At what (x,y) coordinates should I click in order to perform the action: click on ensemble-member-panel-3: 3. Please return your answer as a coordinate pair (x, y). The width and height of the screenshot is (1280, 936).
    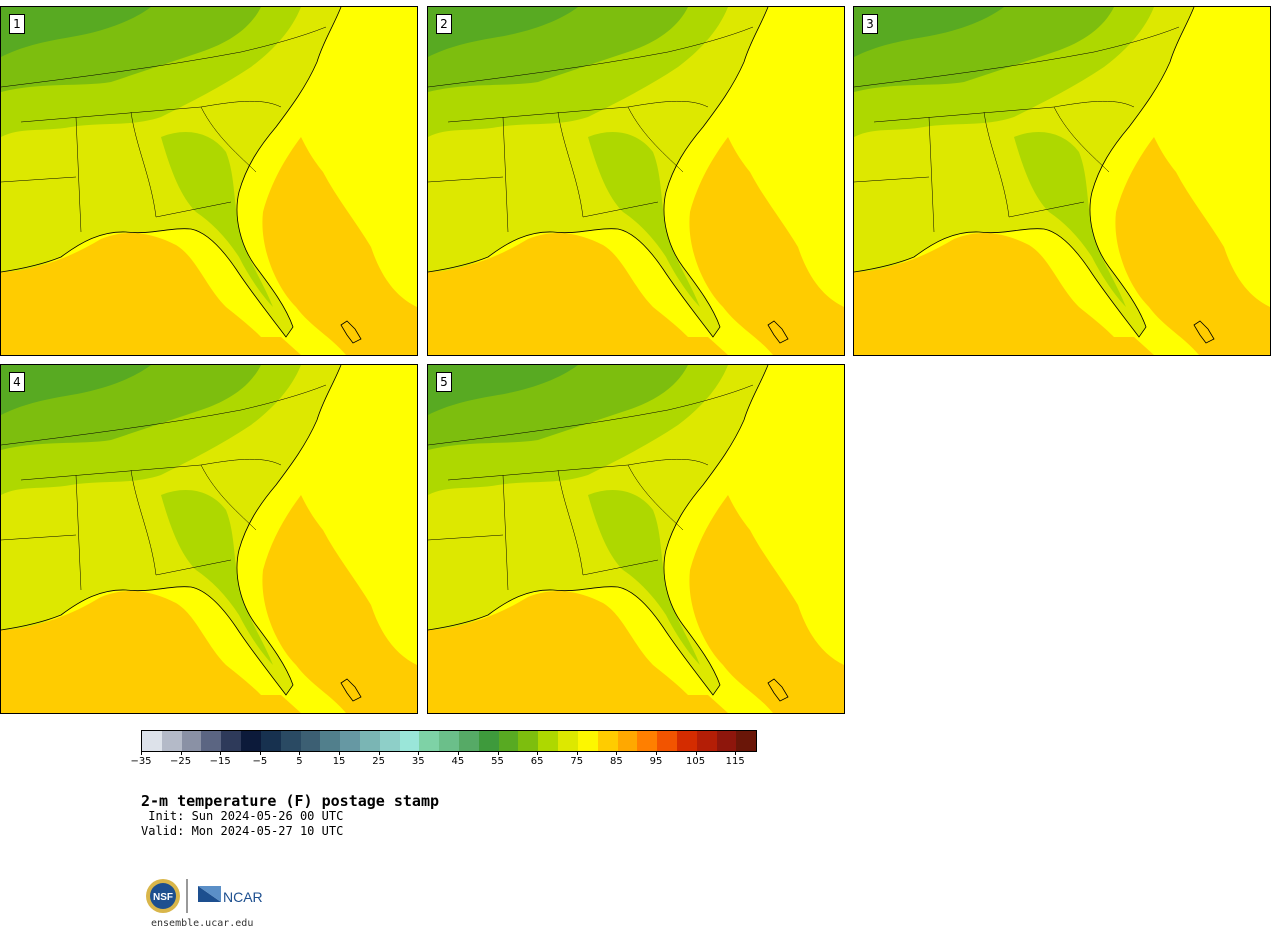
    Looking at the image, I should click on (1062, 181).